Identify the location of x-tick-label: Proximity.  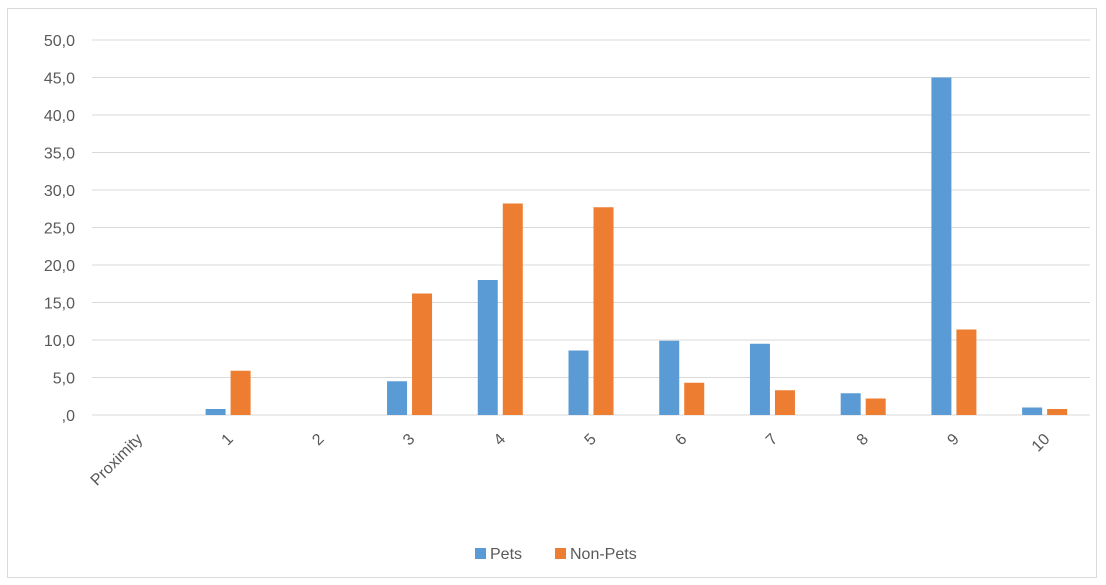
(117, 460).